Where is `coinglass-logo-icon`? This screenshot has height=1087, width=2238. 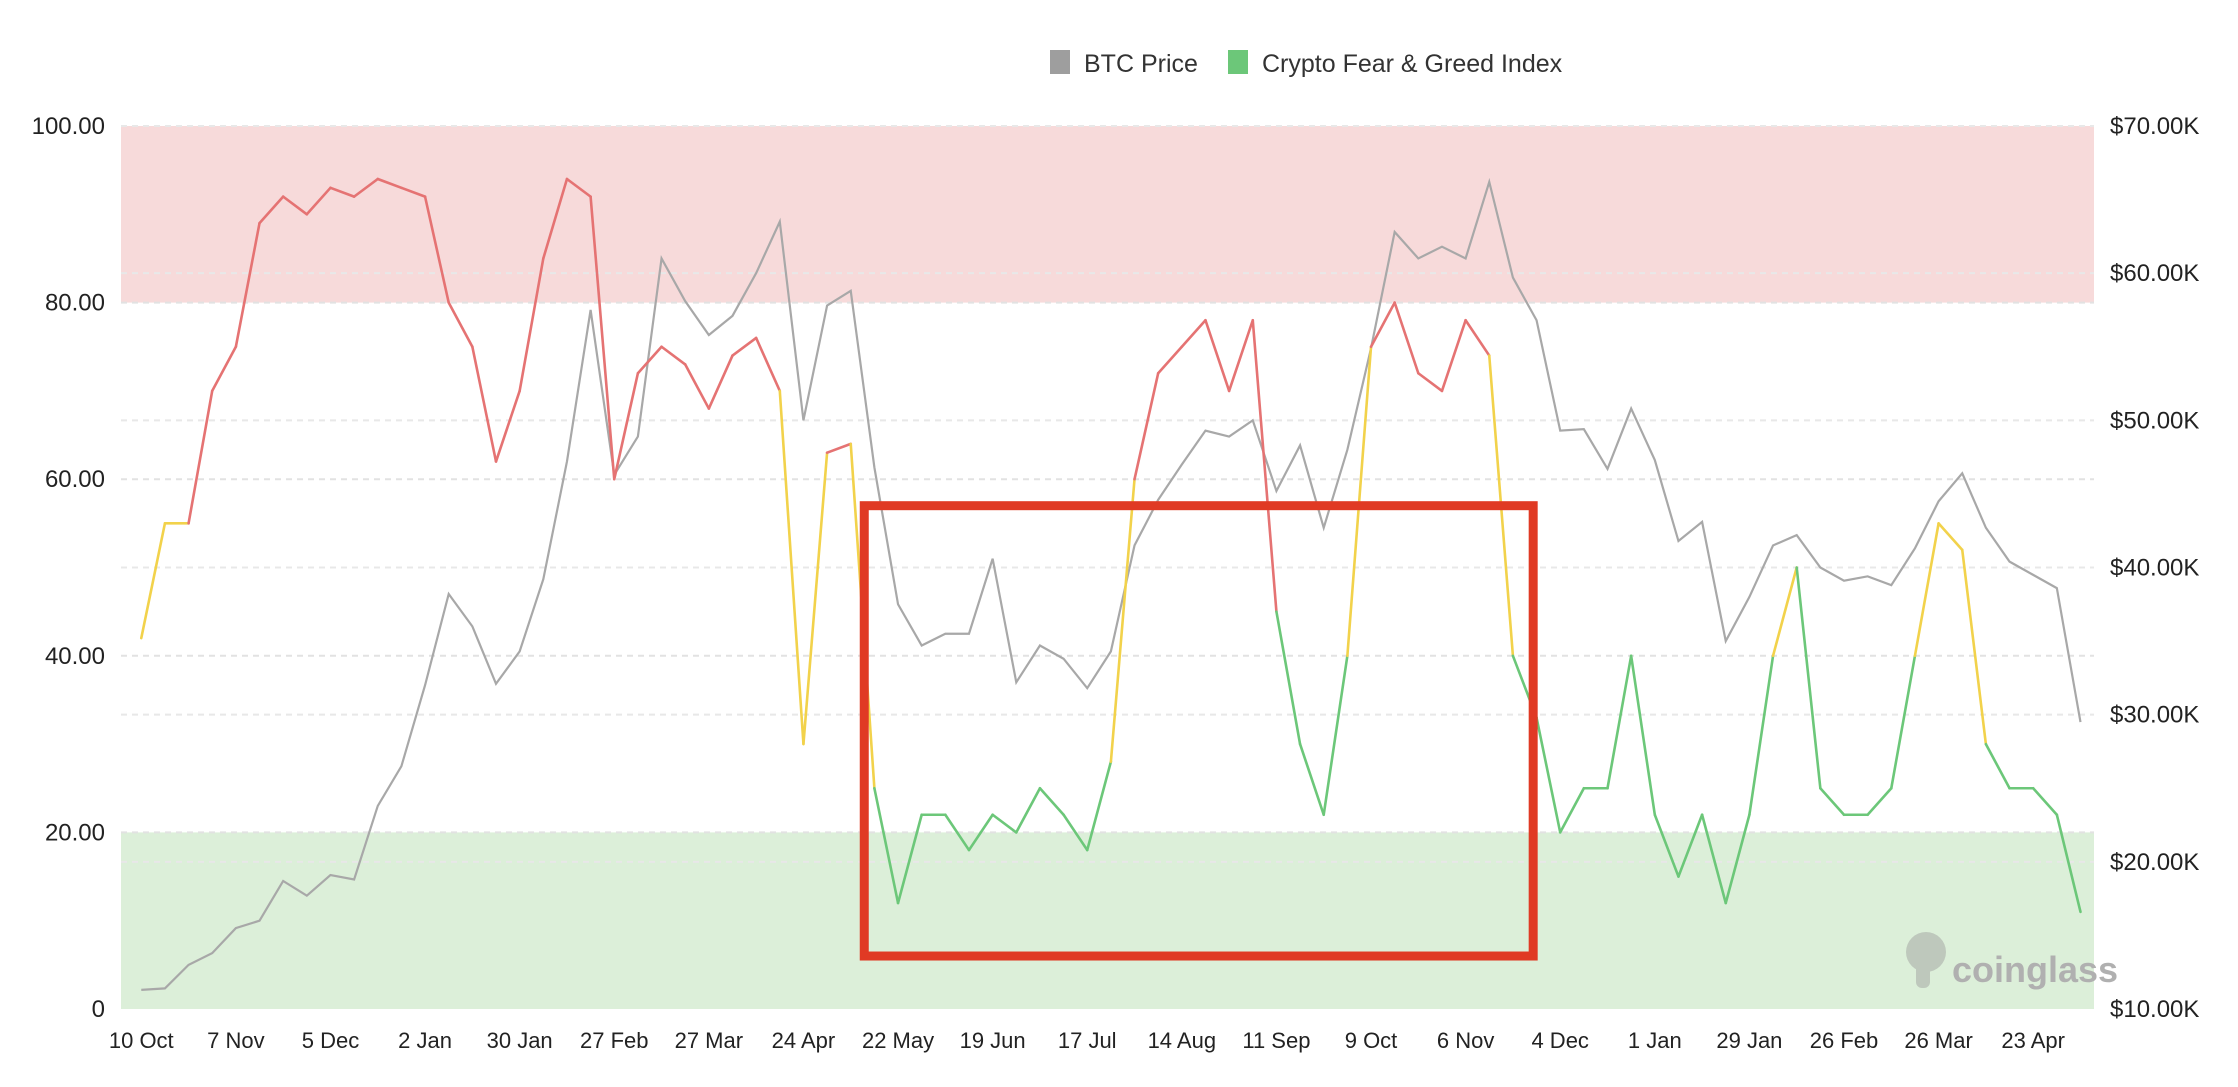
coinglass-logo-icon is located at coordinates (1926, 952).